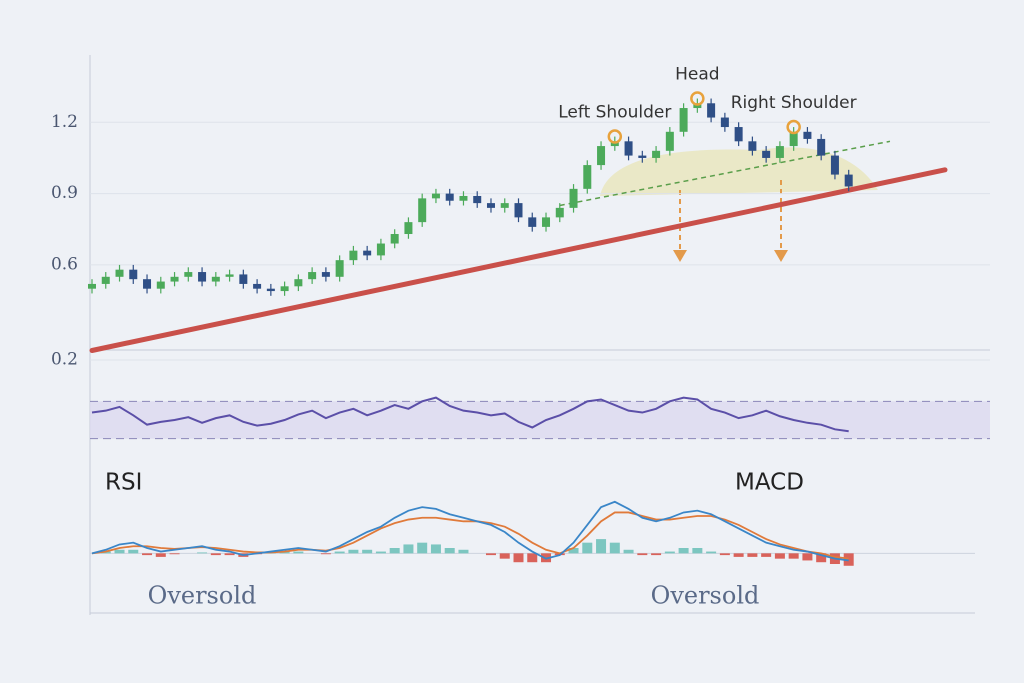  Describe the element at coordinates (470, 535) in the screenshot. I see `signal-line` at that location.